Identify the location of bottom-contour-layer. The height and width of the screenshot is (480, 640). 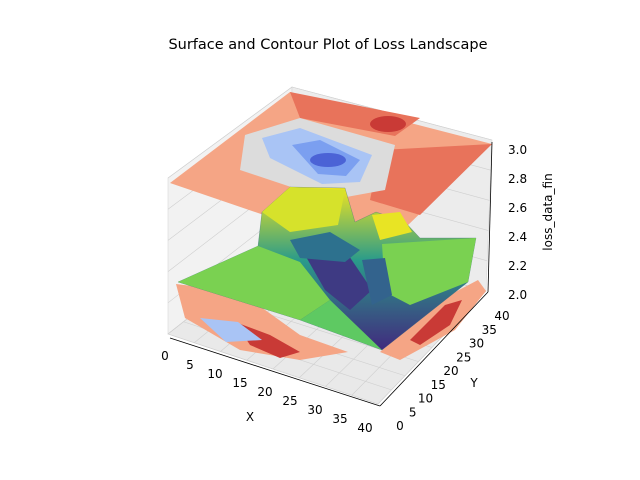
(331, 320).